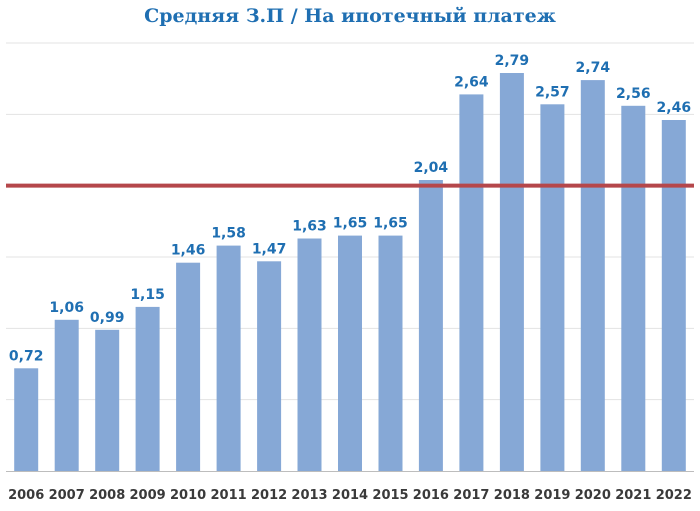 The height and width of the screenshot is (511, 700). I want to click on data-label-2008: 0,99, so click(107, 318).